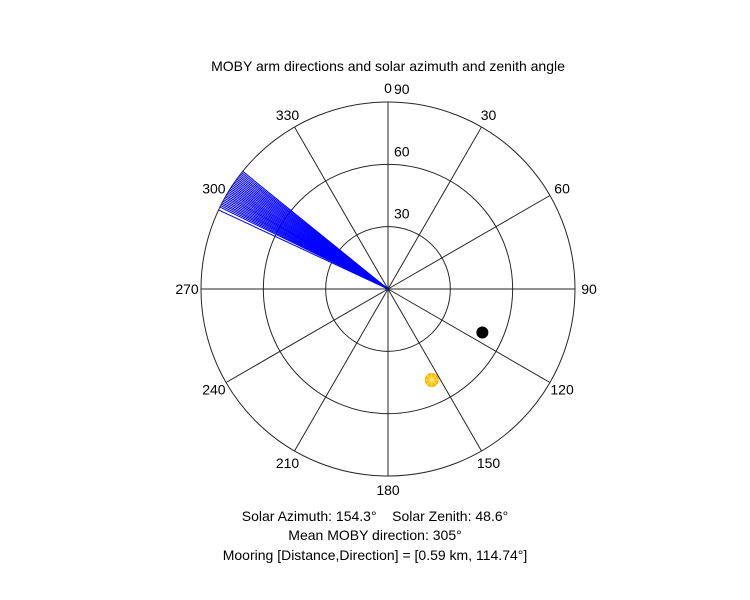  I want to click on theta-label-330: 330, so click(288, 115).